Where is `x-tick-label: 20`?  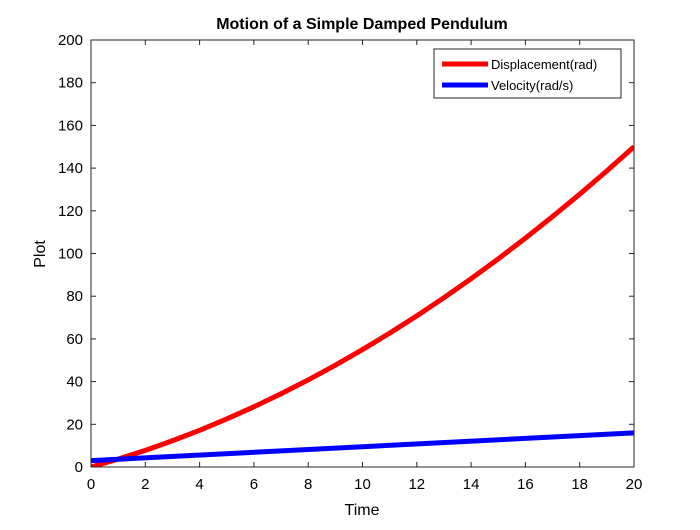
x-tick-label: 20 is located at coordinates (634, 484).